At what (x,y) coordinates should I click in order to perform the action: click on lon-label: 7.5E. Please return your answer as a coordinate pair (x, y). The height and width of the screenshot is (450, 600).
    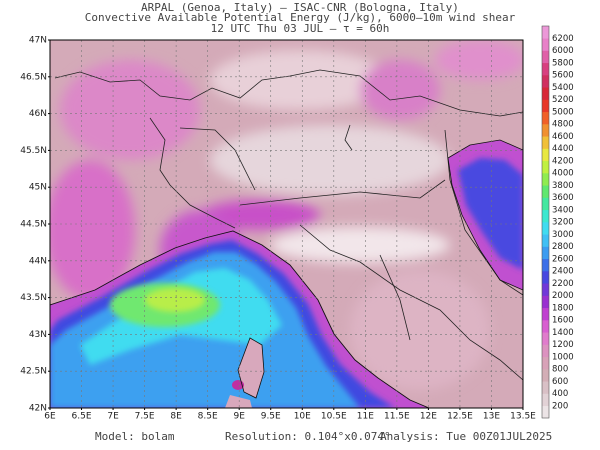
    Looking at the image, I should click on (145, 417).